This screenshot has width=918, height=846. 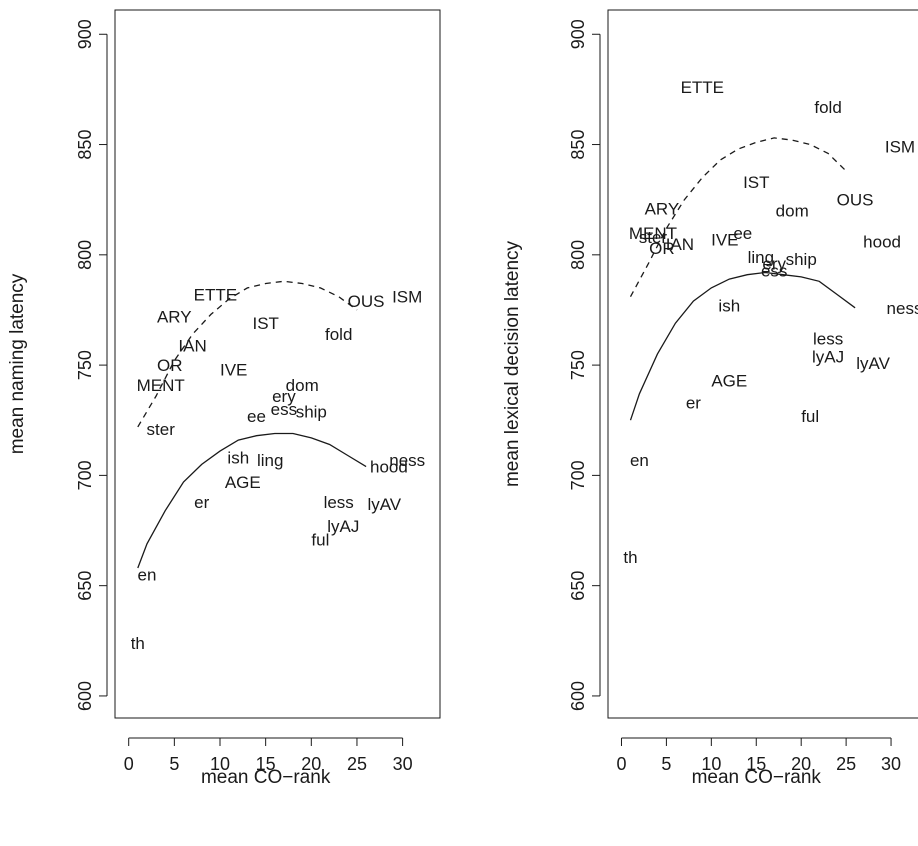 I want to click on y-axis-label: mean naming latency, so click(x=17, y=363).